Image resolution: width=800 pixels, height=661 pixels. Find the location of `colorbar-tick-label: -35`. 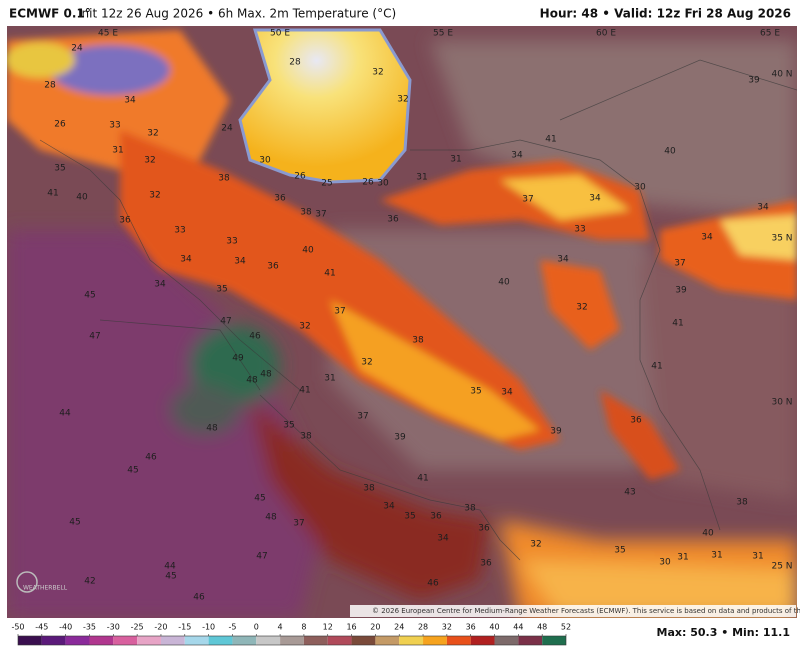

colorbar-tick-label: -35 is located at coordinates (89, 627).